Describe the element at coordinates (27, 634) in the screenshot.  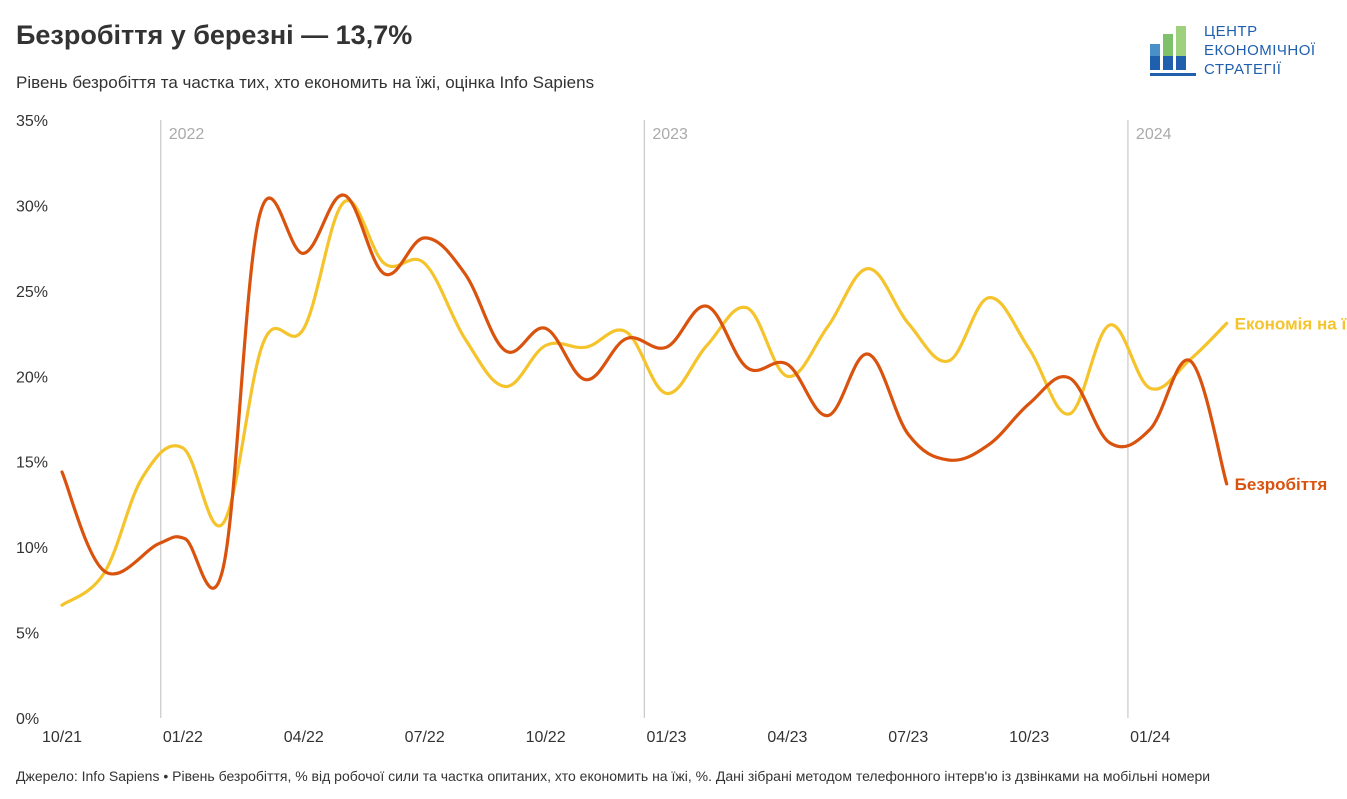
I see `y-tick-label: 5%` at that location.